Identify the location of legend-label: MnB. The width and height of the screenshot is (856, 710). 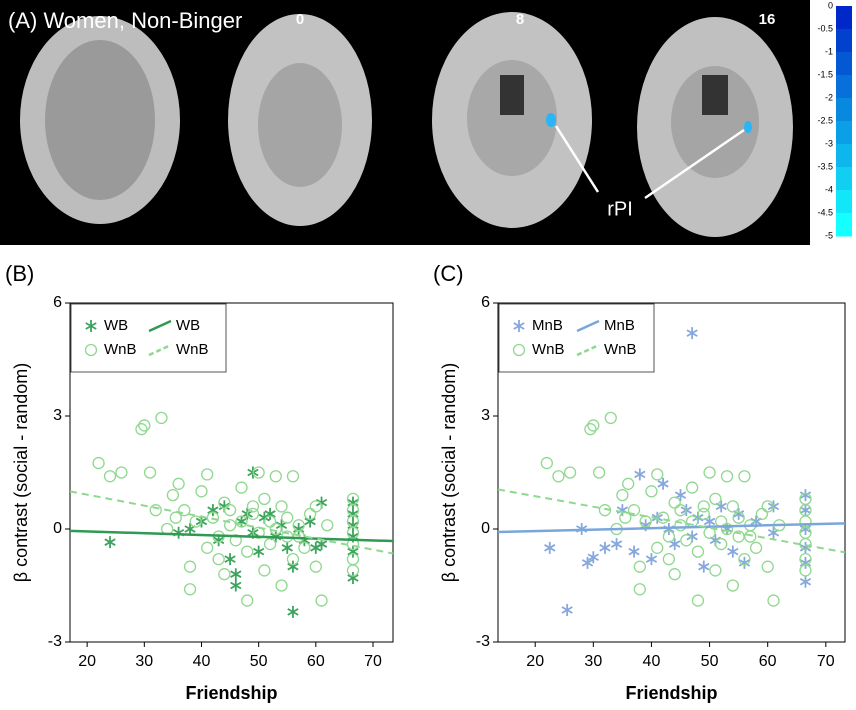
(547, 325).